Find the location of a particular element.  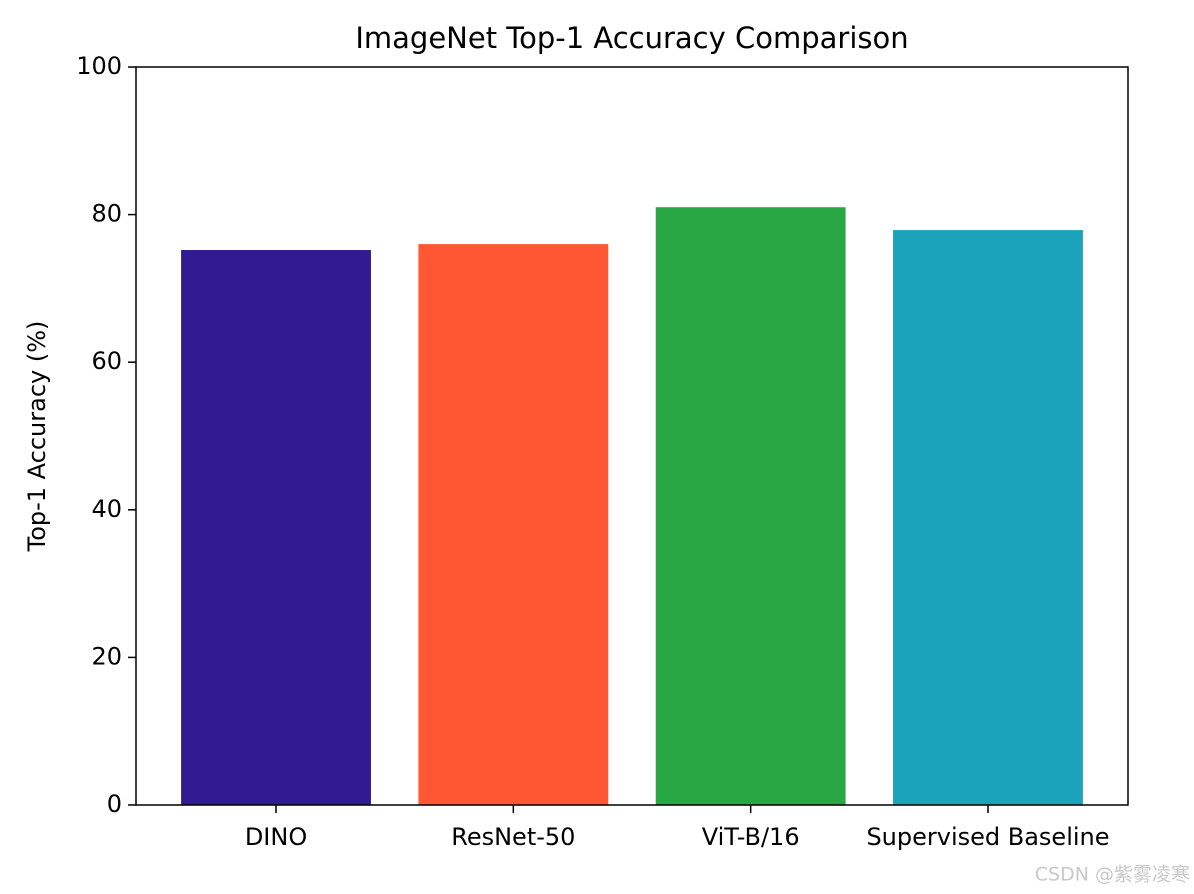

x-tick-label: DINO is located at coordinates (276, 837).